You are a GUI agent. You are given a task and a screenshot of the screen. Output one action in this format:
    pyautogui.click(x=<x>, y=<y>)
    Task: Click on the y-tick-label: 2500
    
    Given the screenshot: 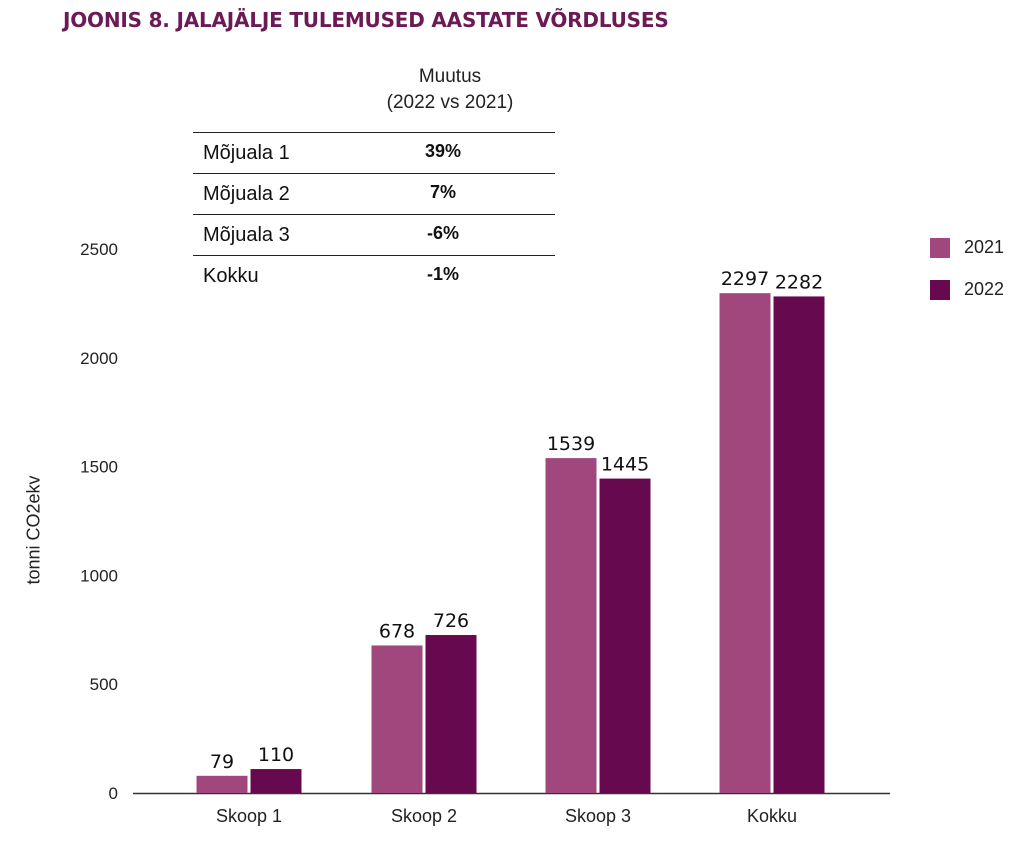 What is the action you would take?
    pyautogui.click(x=99, y=249)
    